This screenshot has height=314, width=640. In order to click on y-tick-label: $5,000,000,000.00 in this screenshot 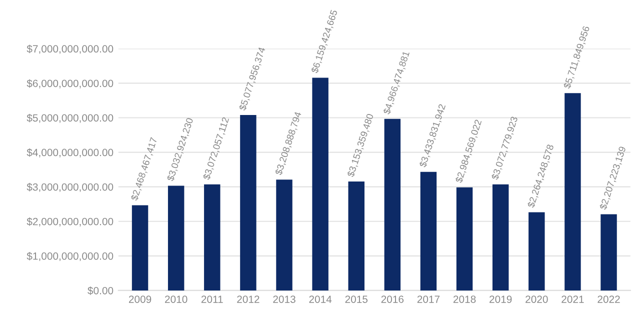, I will do `click(70, 118)`.